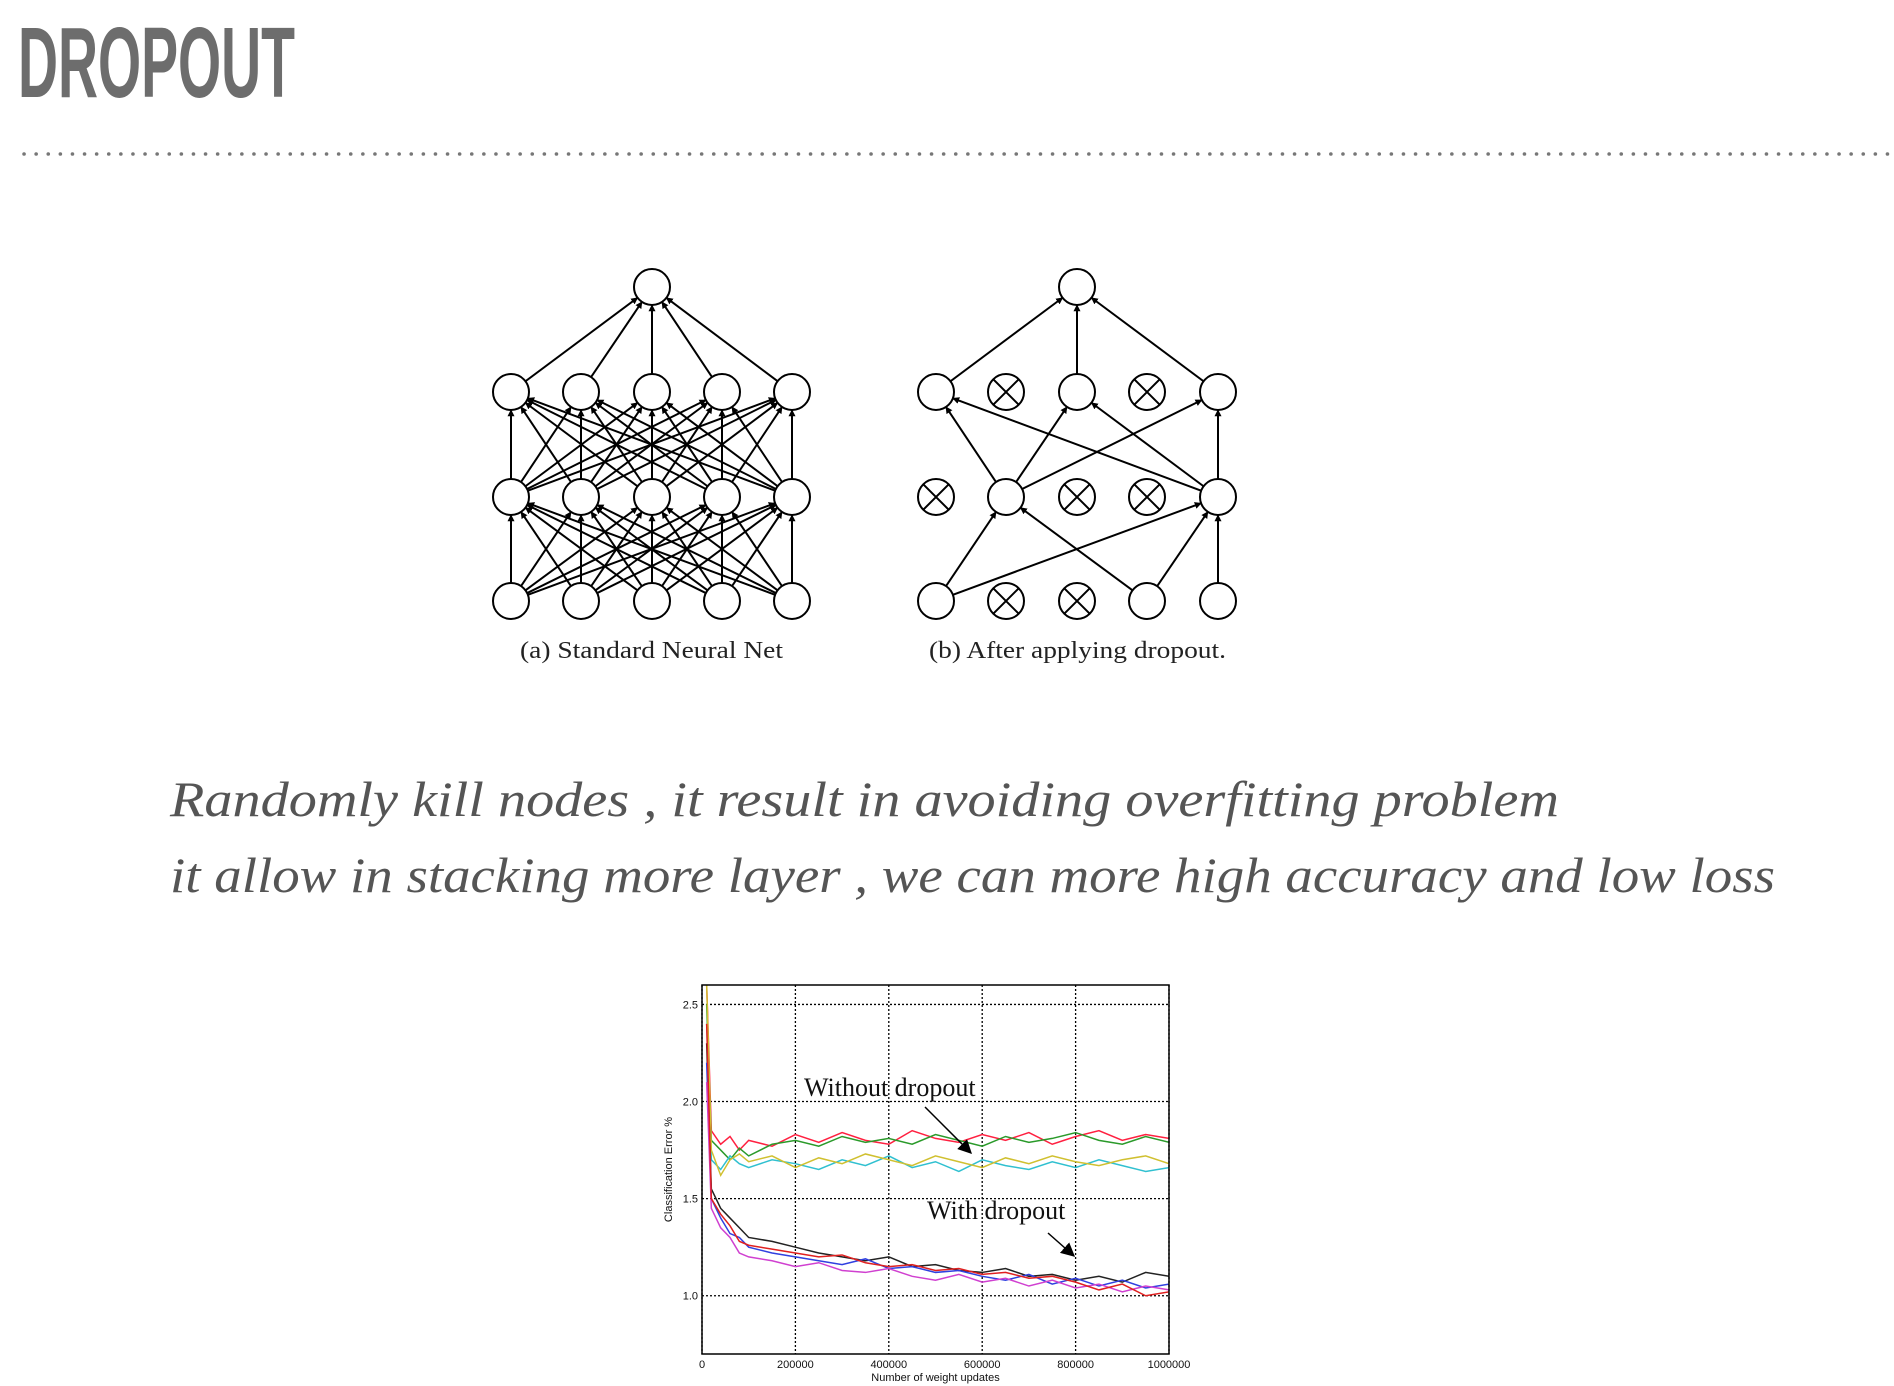 Image resolution: width=1894 pixels, height=1386 pixels. Describe the element at coordinates (864, 444) in the screenshot. I see `network-diagram` at that location.